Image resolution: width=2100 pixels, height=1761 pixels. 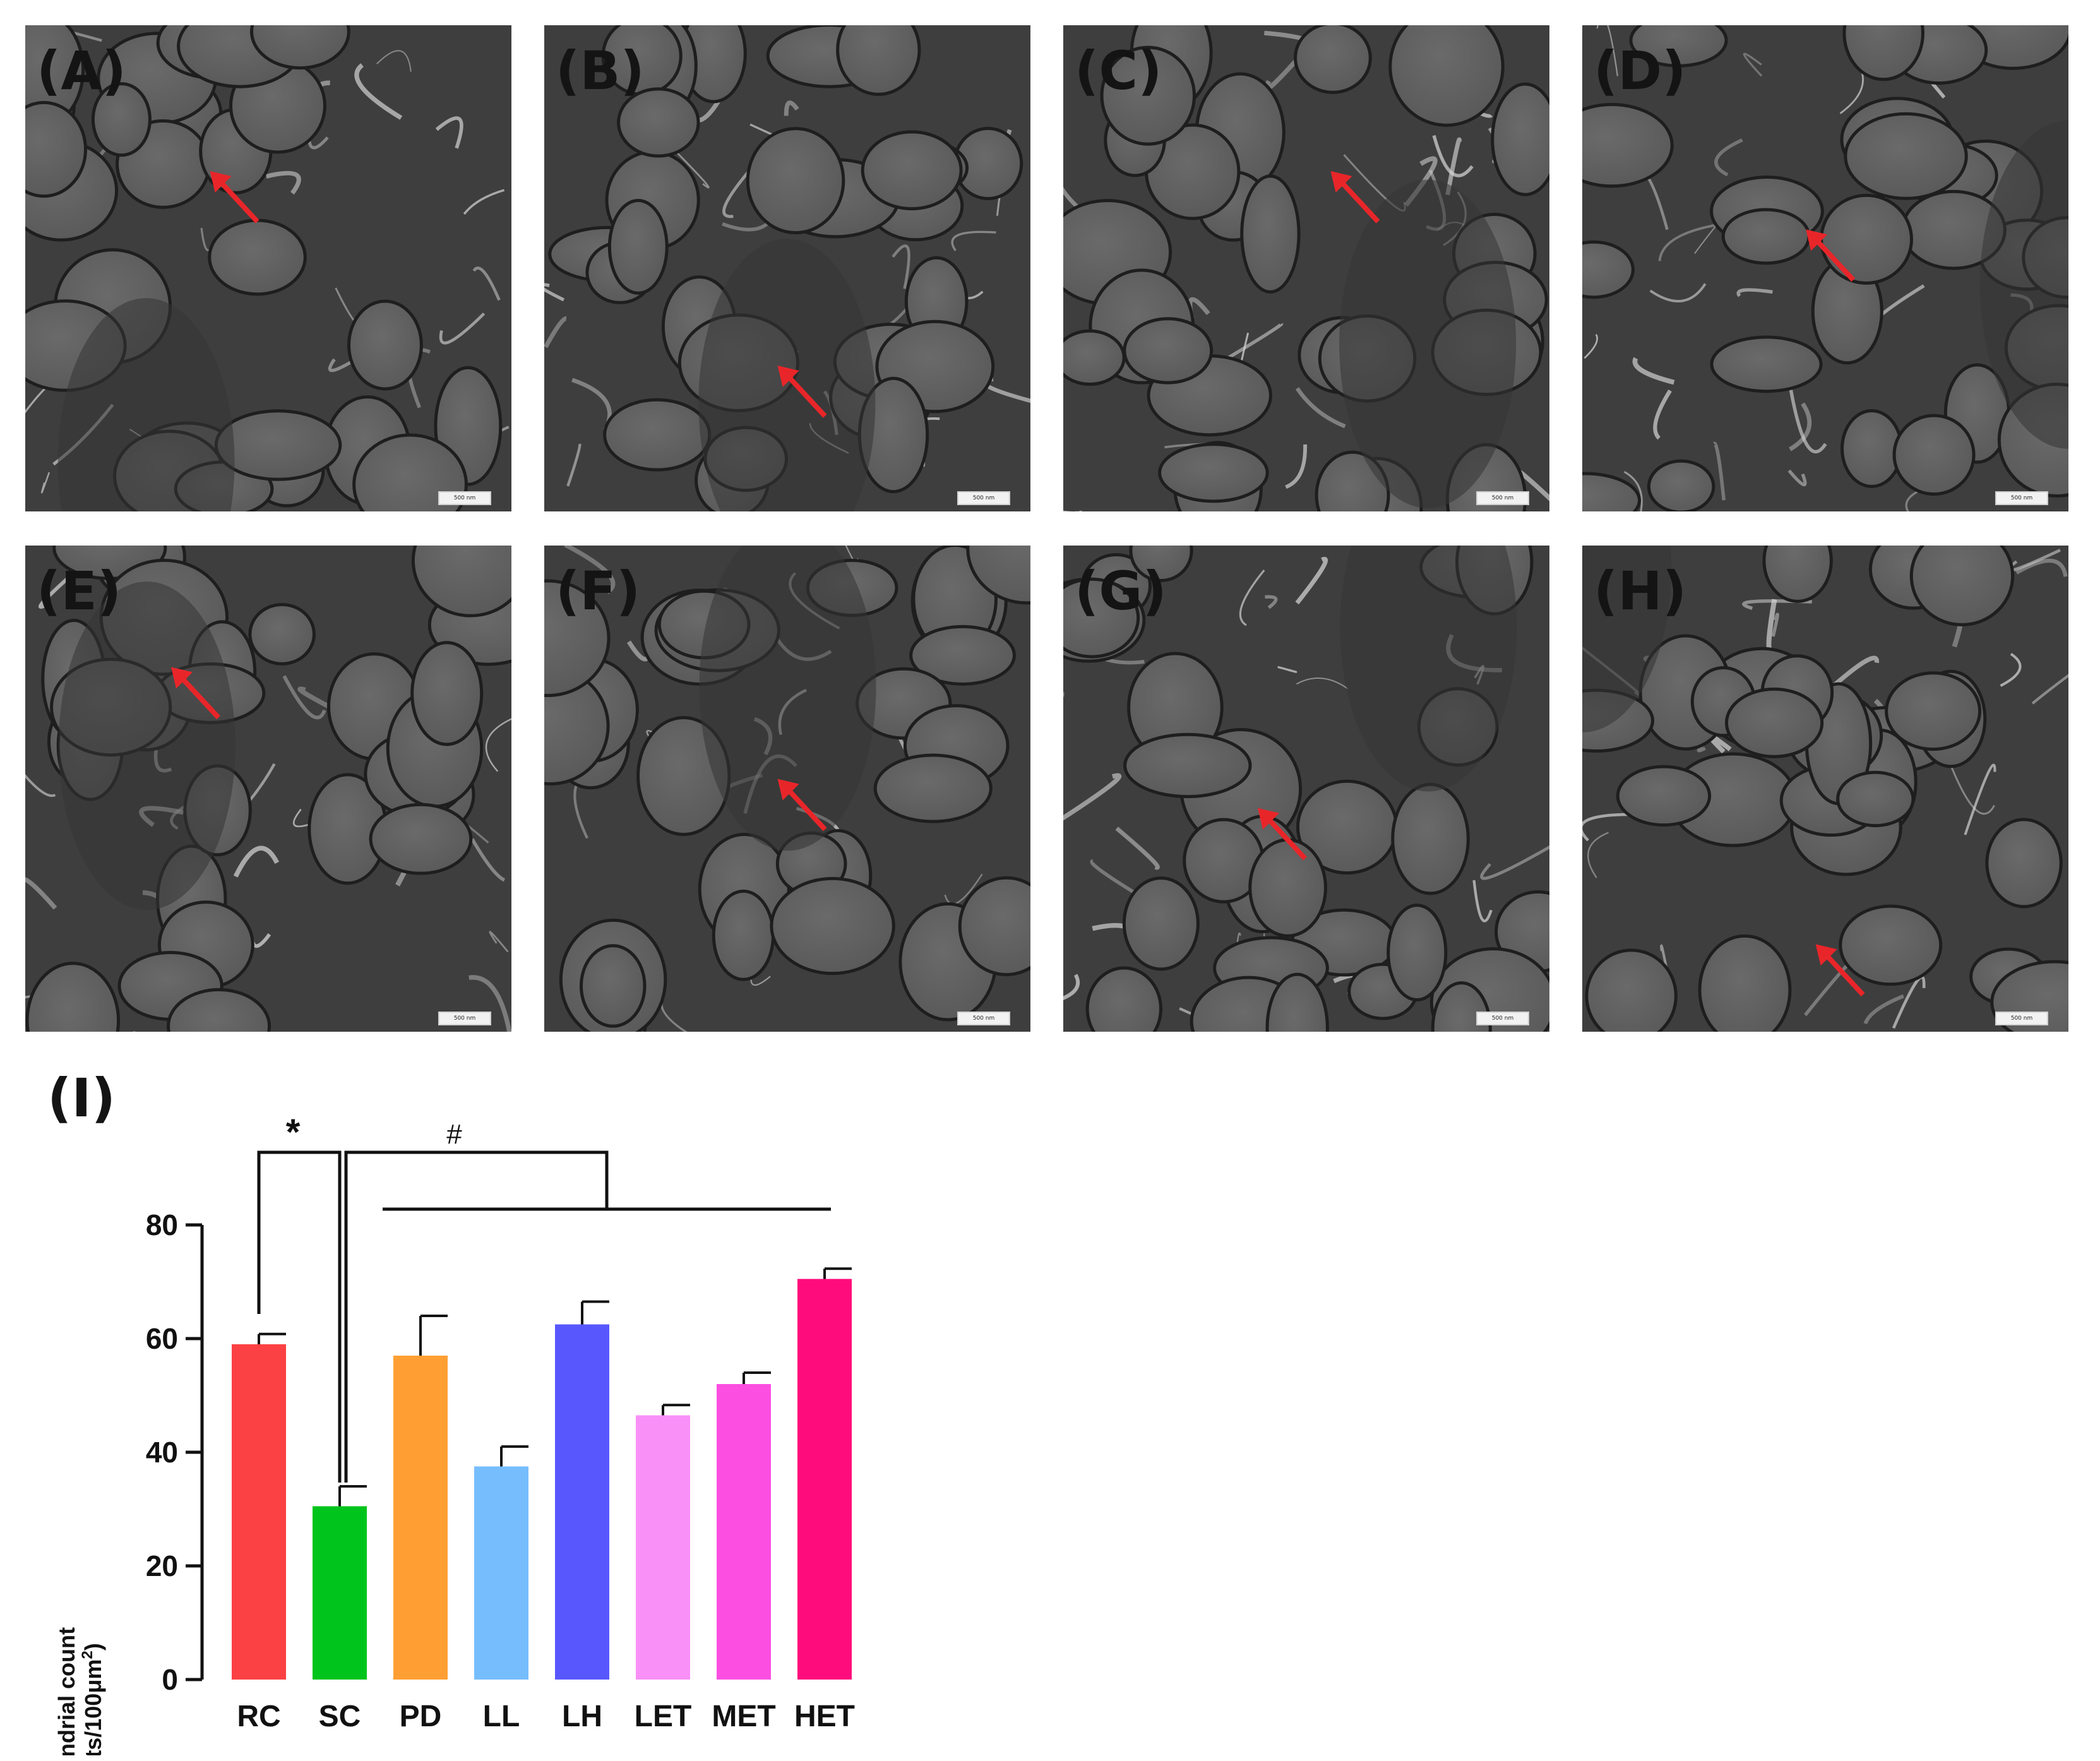 What do you see at coordinates (162, 1225) in the screenshot?
I see `y-tick-label: 80` at bounding box center [162, 1225].